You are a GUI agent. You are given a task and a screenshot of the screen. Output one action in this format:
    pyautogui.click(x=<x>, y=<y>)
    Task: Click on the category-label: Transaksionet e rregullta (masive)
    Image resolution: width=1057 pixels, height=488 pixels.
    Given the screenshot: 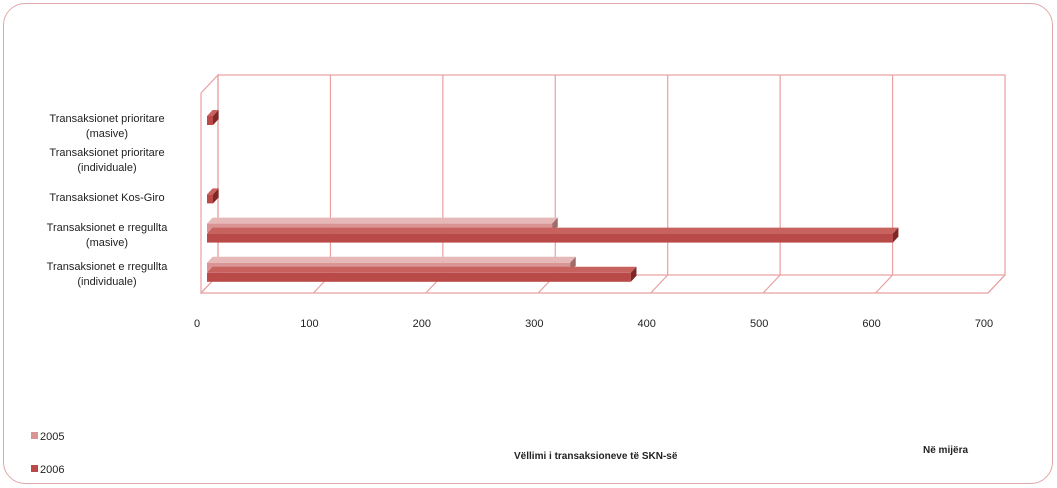 What is the action you would take?
    pyautogui.click(x=107, y=236)
    